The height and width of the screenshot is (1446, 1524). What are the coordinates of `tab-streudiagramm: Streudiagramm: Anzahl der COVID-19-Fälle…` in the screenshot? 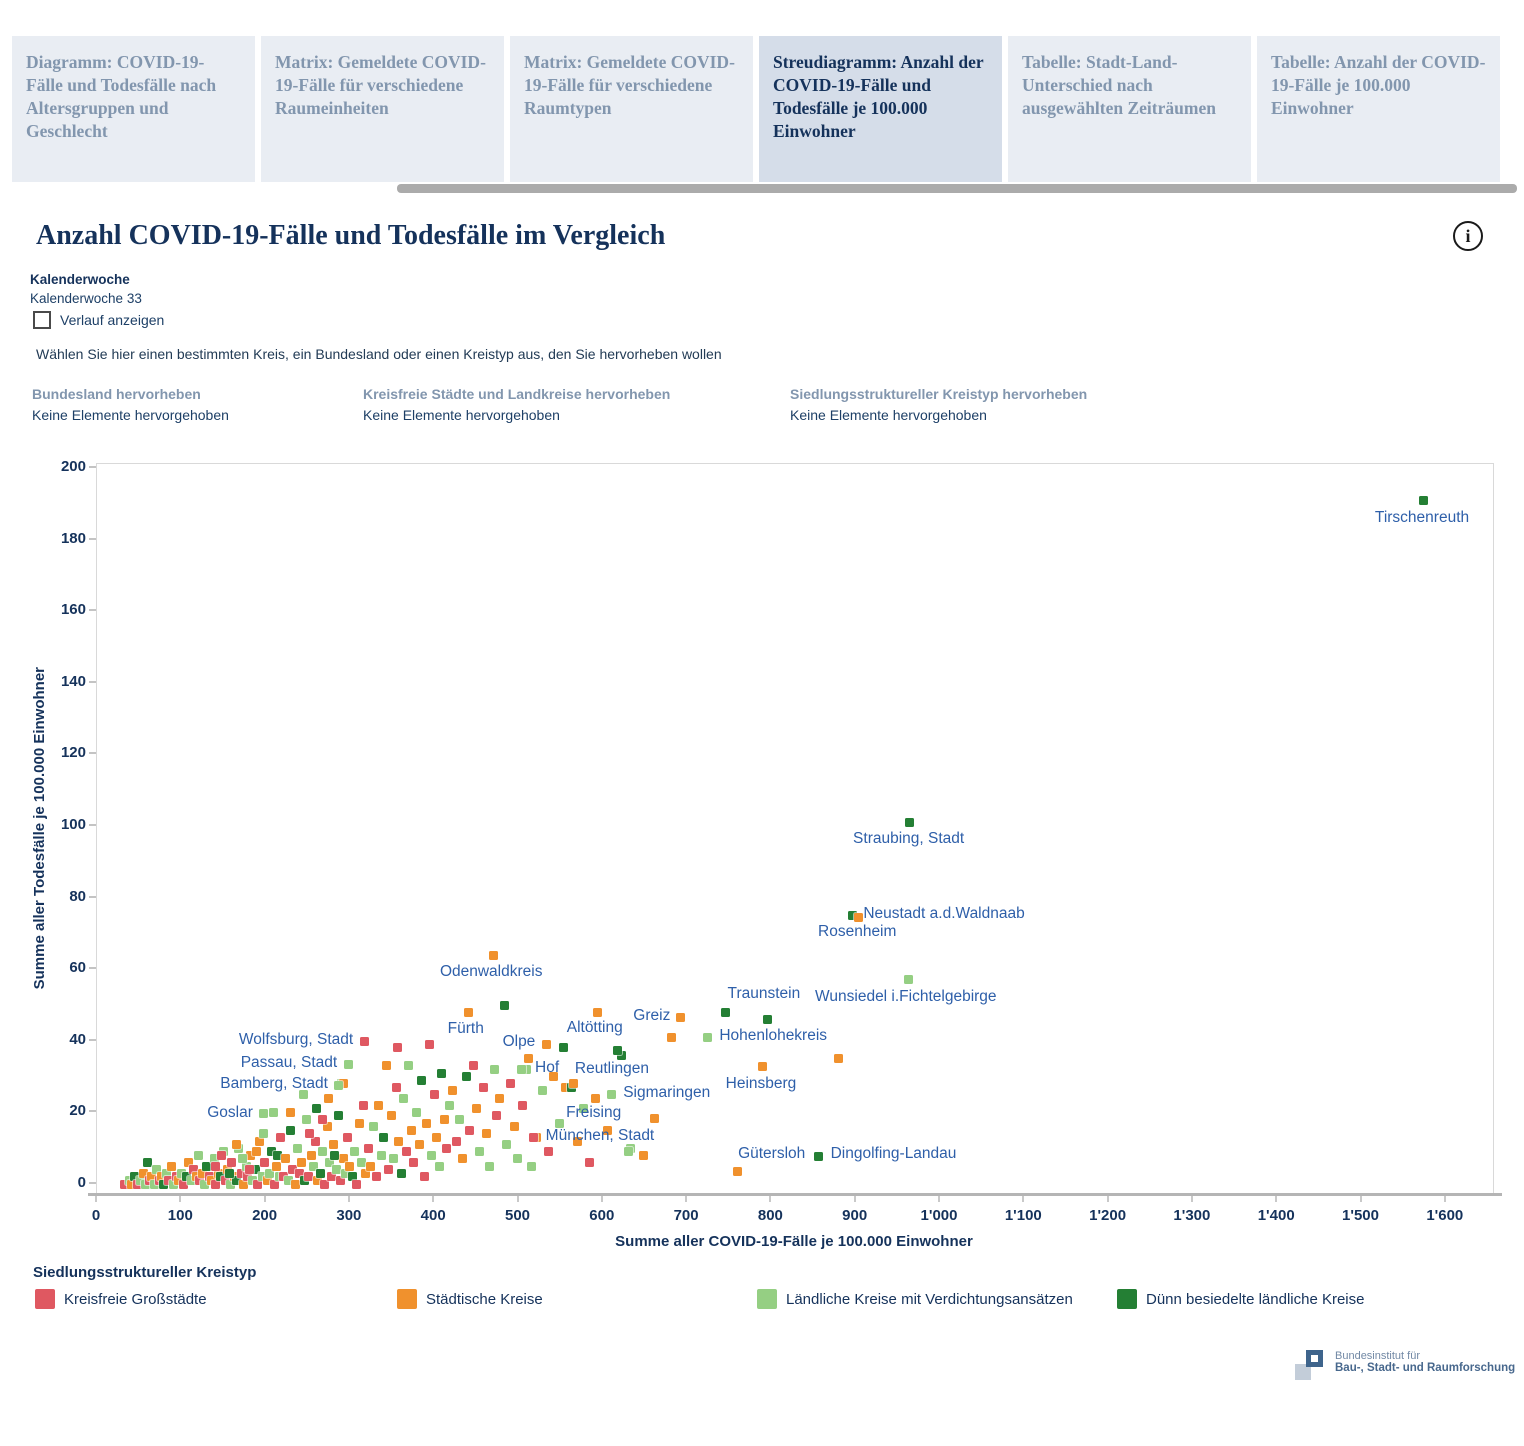 It's located at (880, 109).